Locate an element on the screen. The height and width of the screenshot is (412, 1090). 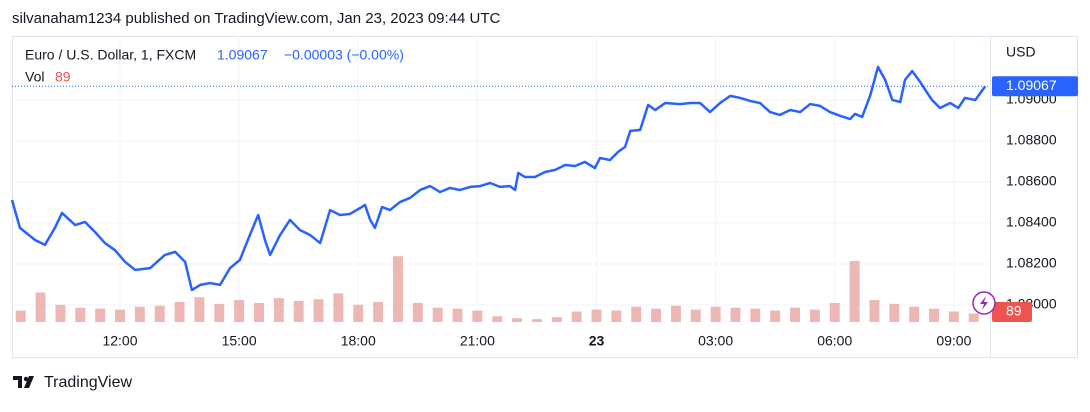
currency-label: USD is located at coordinates (1021, 52).